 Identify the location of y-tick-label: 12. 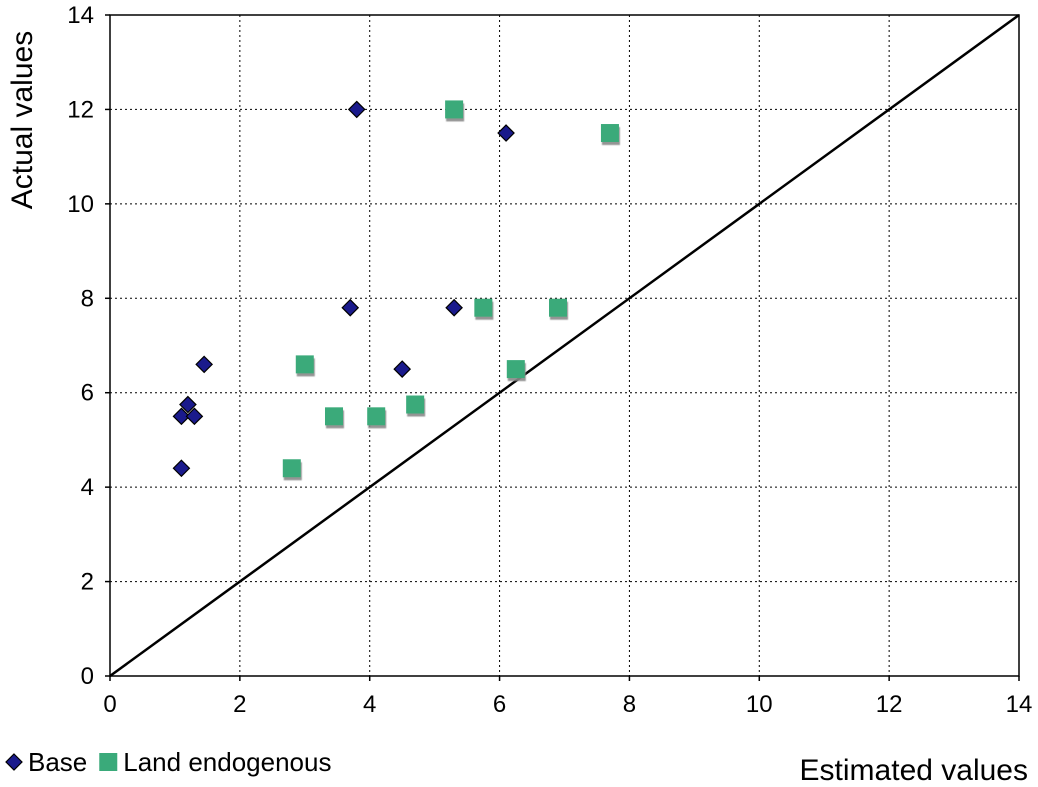
(80, 109).